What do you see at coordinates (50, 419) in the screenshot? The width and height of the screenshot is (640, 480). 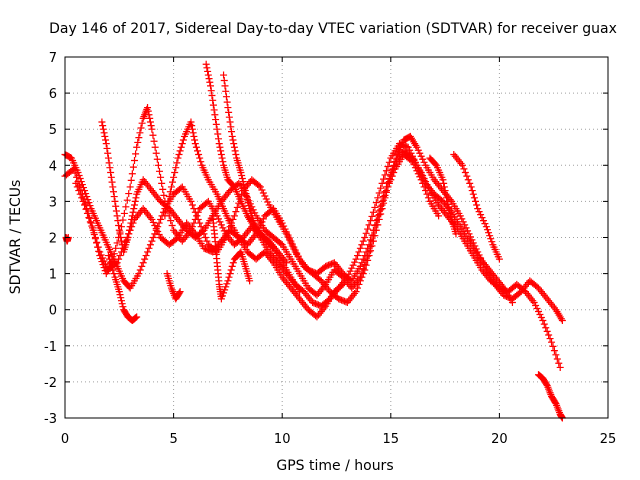 I see `y-tick-label: -3` at bounding box center [50, 419].